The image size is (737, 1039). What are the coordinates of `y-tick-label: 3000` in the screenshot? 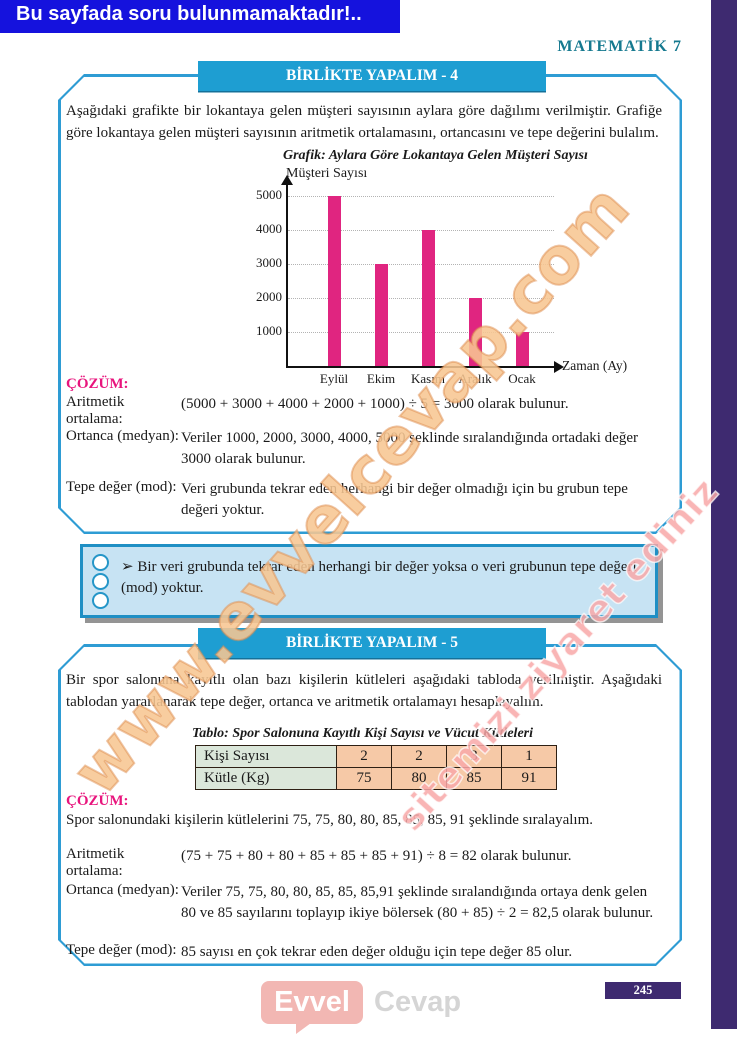 It's located at (269, 262).